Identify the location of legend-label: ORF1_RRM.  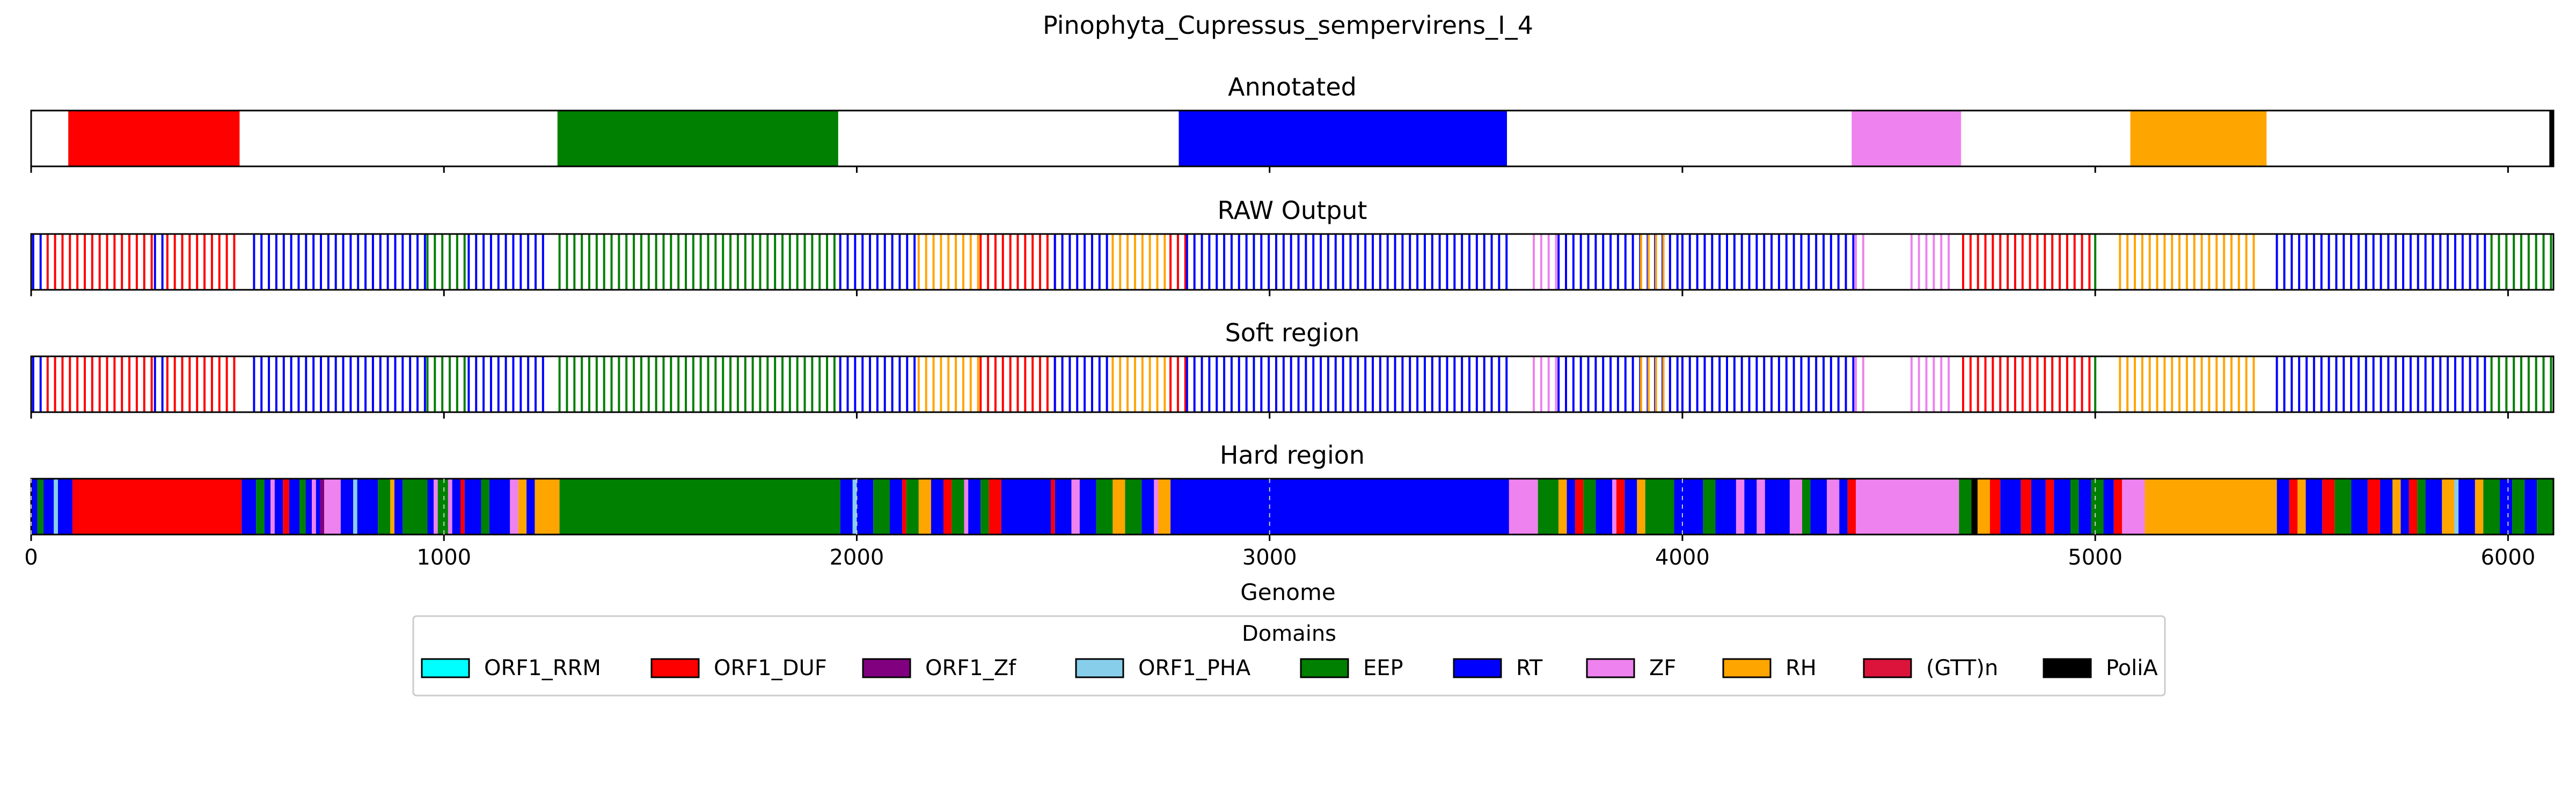
(542, 668).